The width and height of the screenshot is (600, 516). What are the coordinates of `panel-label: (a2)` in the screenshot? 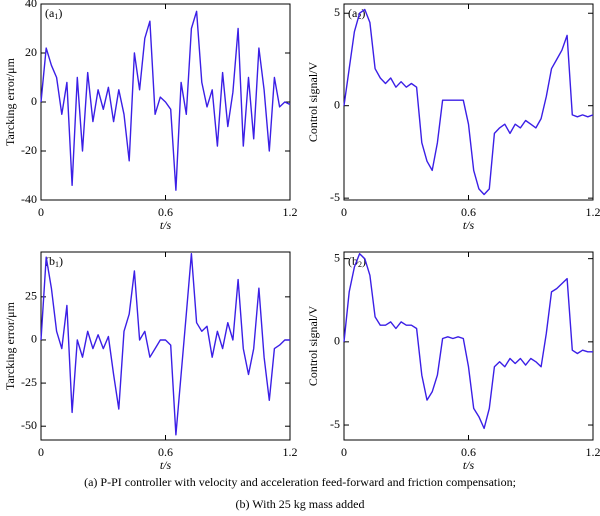 It's located at (356, 13).